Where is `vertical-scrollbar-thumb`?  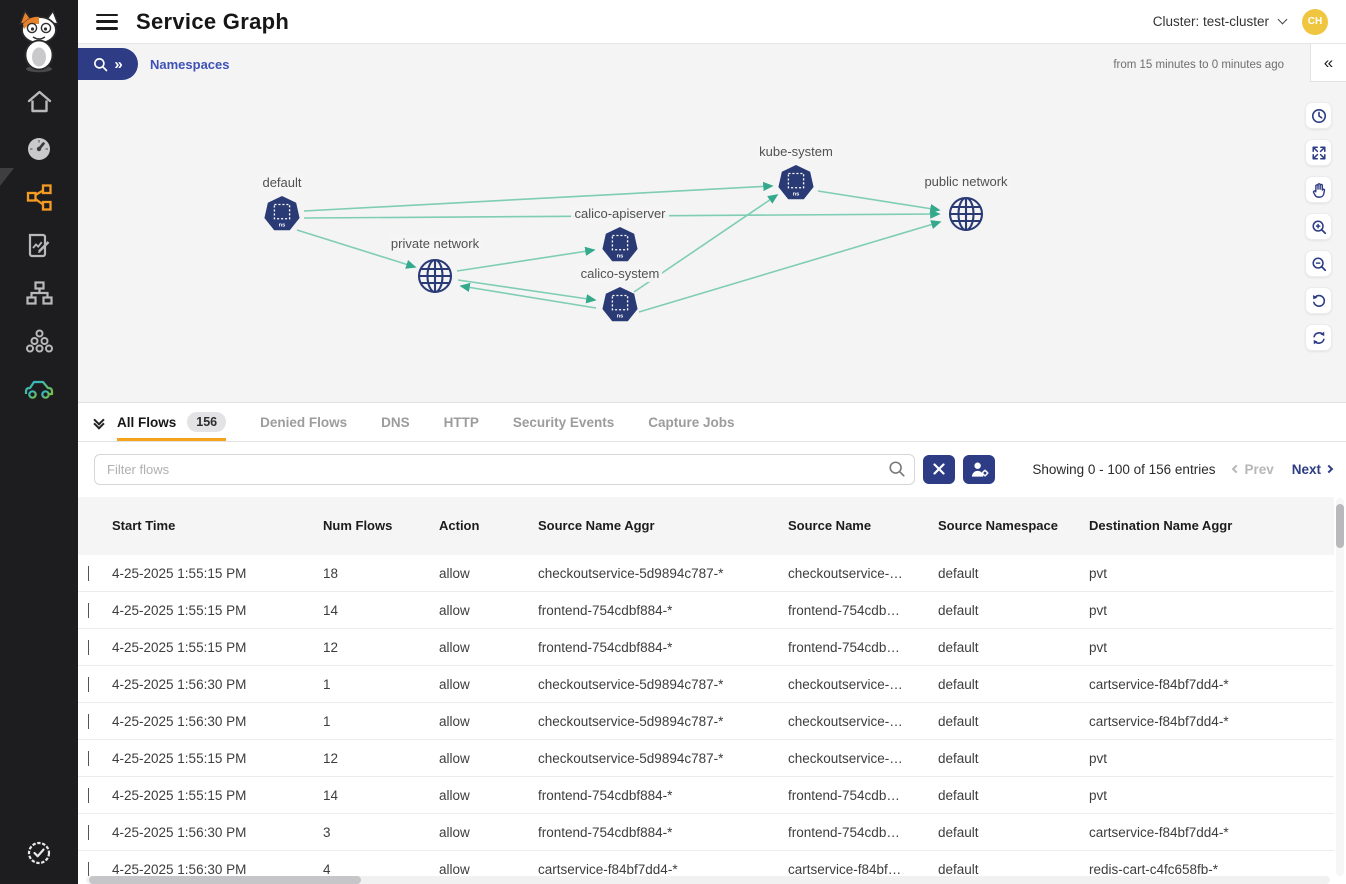
vertical-scrollbar-thumb is located at coordinates (1340, 526).